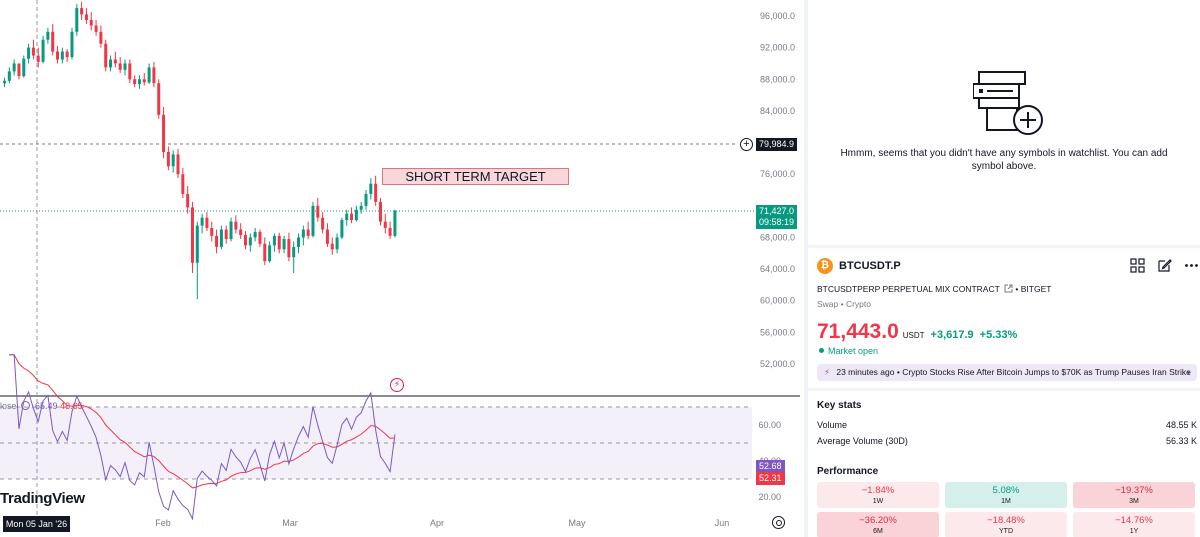 The image size is (1200, 537). What do you see at coordinates (777, 301) in the screenshot?
I see `price-axis-label: 60,000.0` at bounding box center [777, 301].